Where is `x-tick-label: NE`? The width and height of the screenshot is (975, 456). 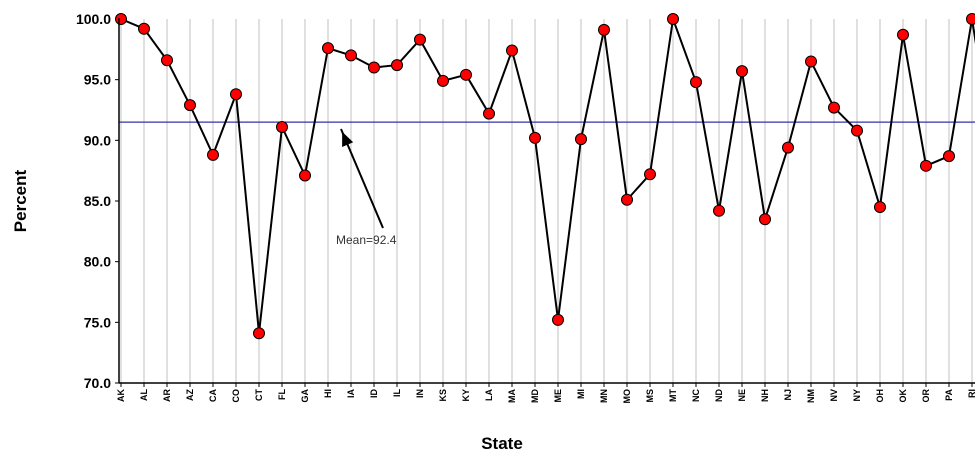
x-tick-label: NE is located at coordinates (742, 395).